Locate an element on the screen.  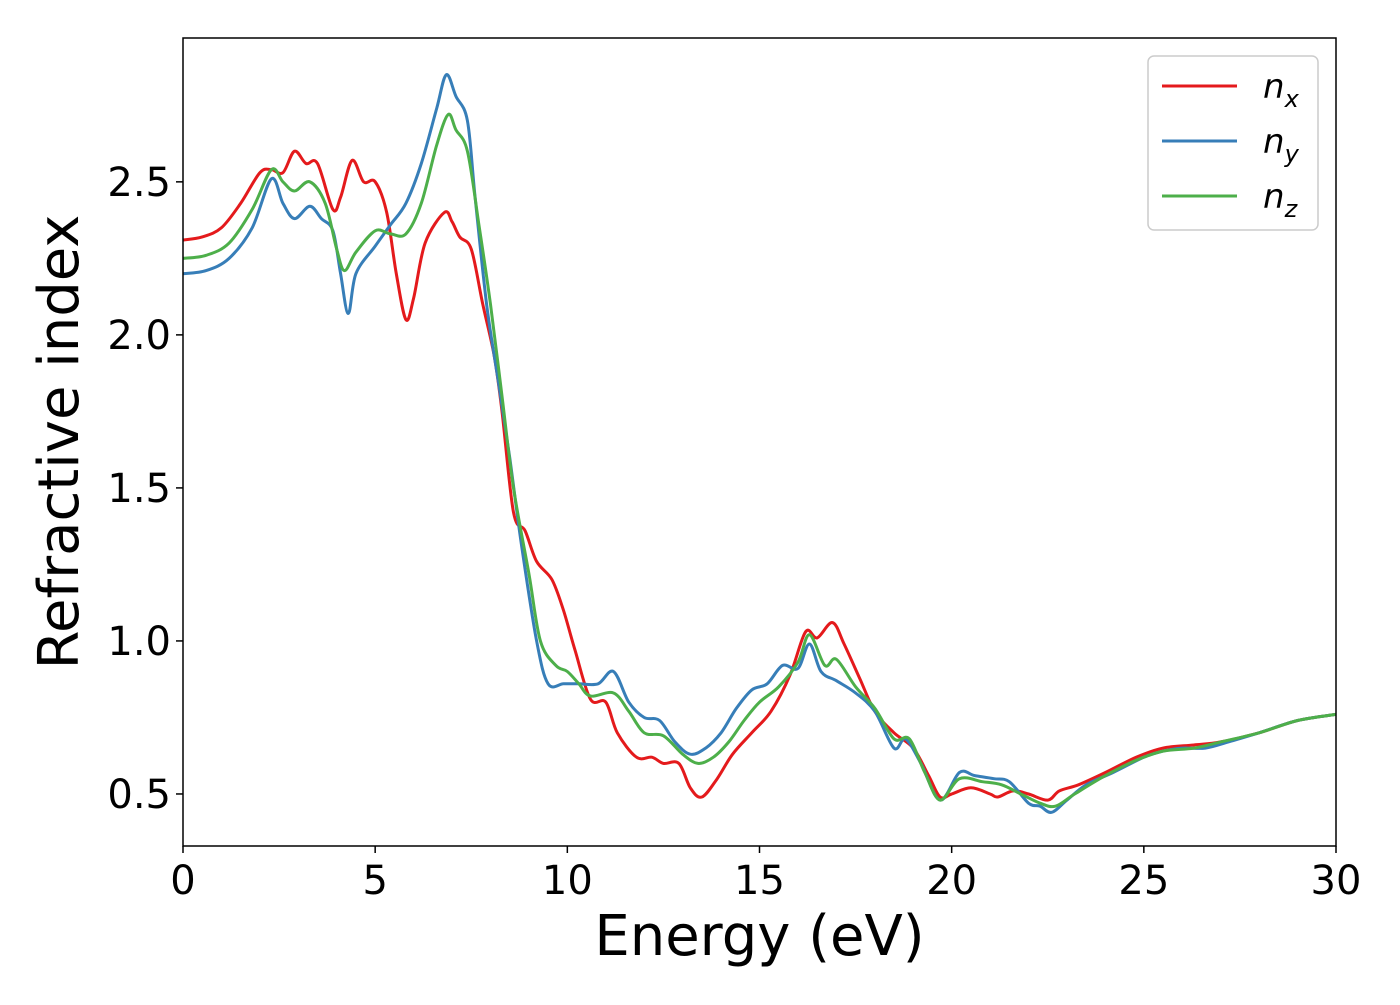
x-tick-label: 30 is located at coordinates (1336, 881).